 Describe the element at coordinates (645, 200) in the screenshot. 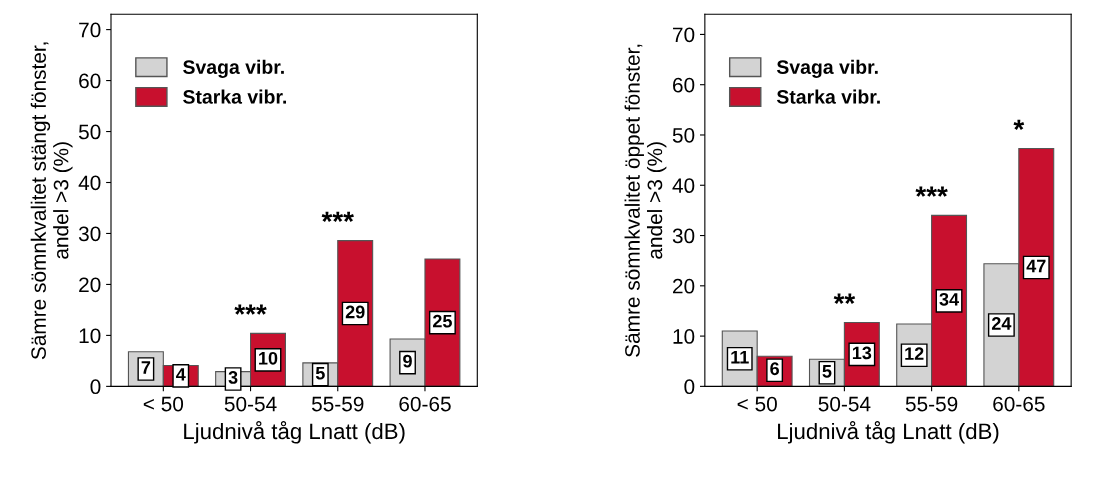

I see `y-axis-title: Sämre sömnkvalitet öppet fönster, andel >3 (%)` at that location.